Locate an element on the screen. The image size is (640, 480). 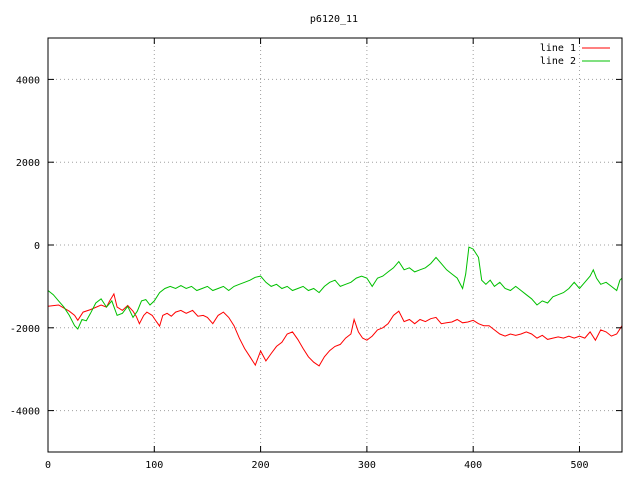
x-tick-label: 500 is located at coordinates (579, 465).